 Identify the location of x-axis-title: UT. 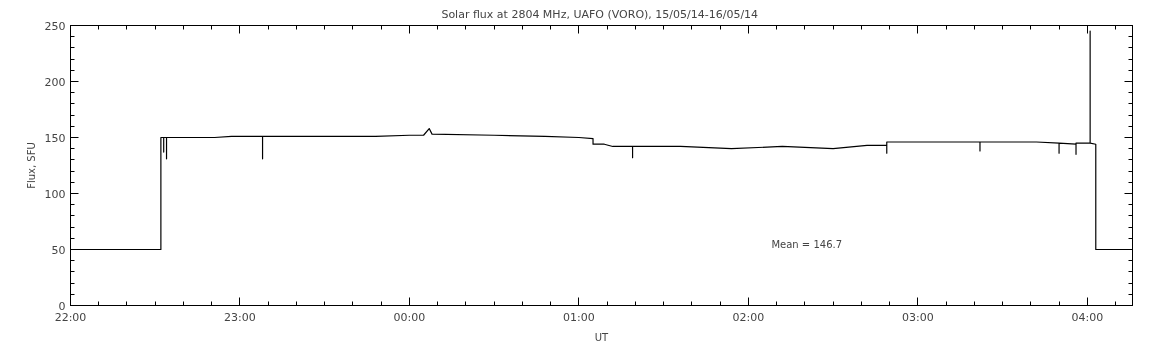
(602, 337).